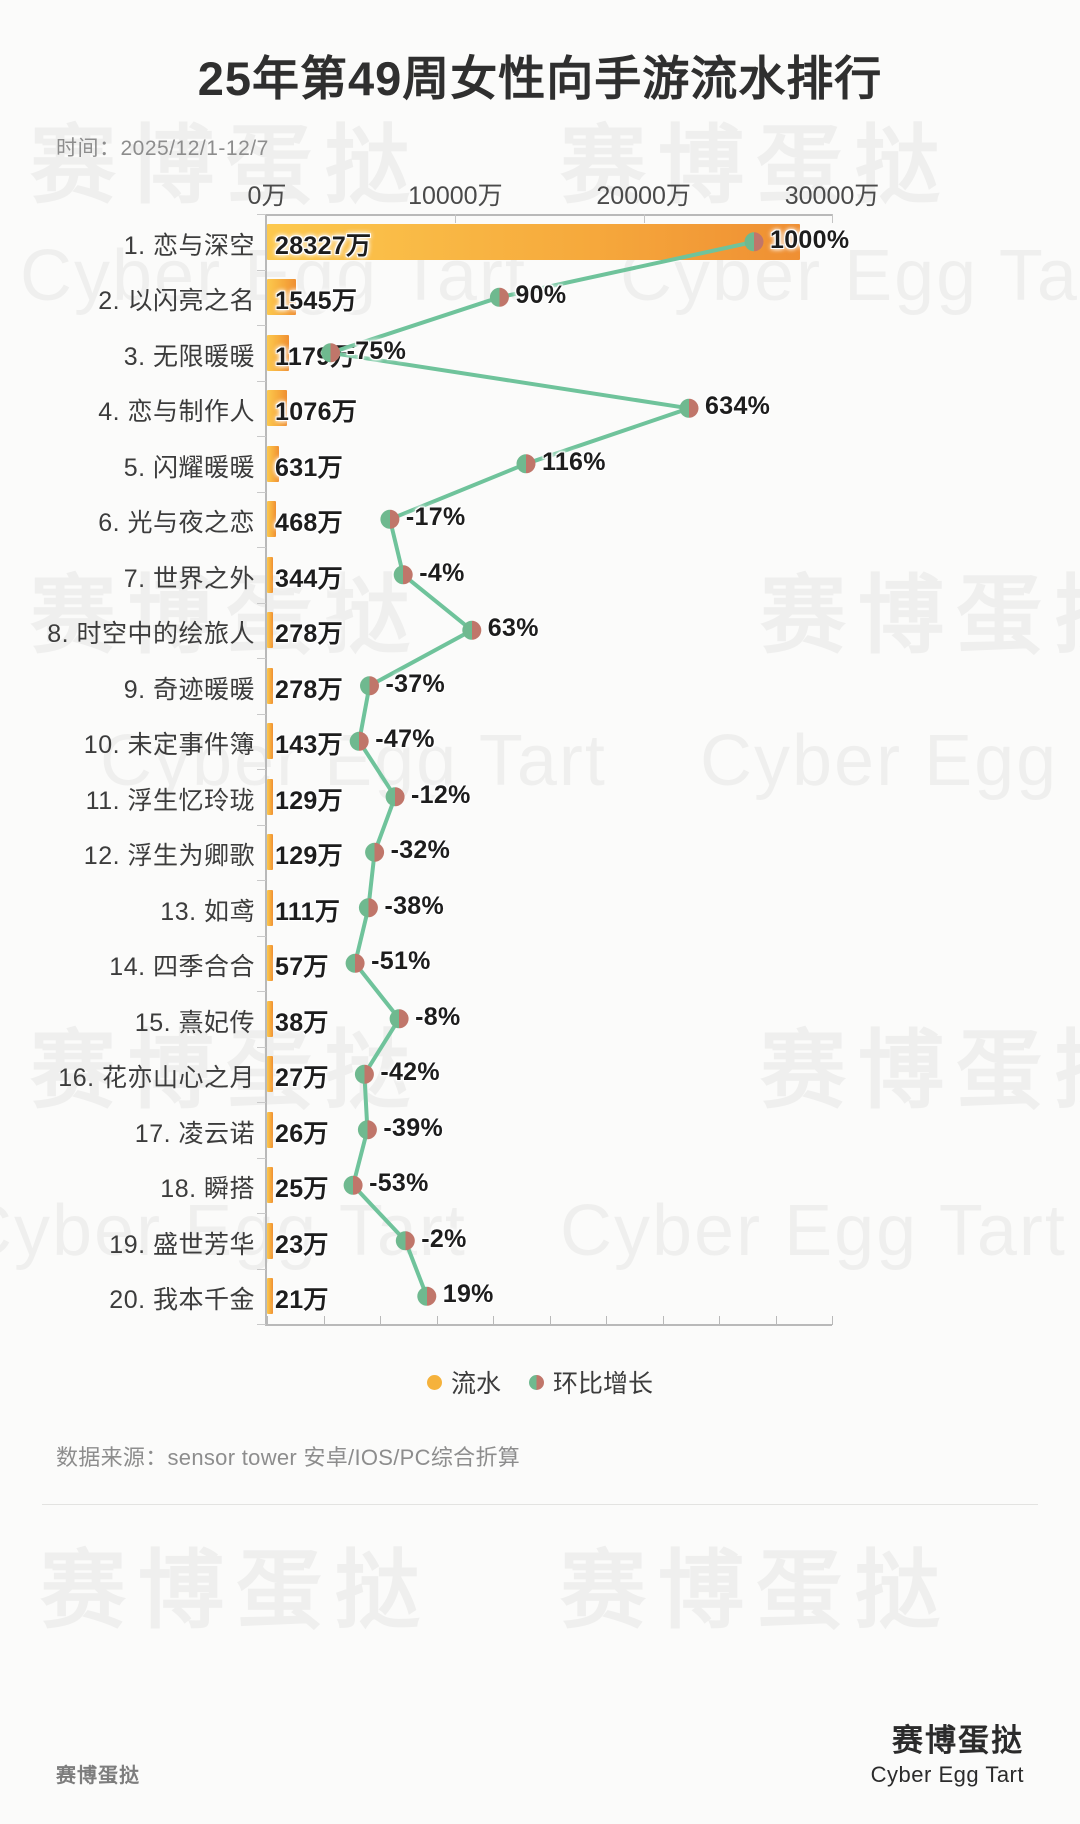  What do you see at coordinates (540, 575) in the screenshot?
I see `chart-bar-row: 7. 世界之外 344万` at bounding box center [540, 575].